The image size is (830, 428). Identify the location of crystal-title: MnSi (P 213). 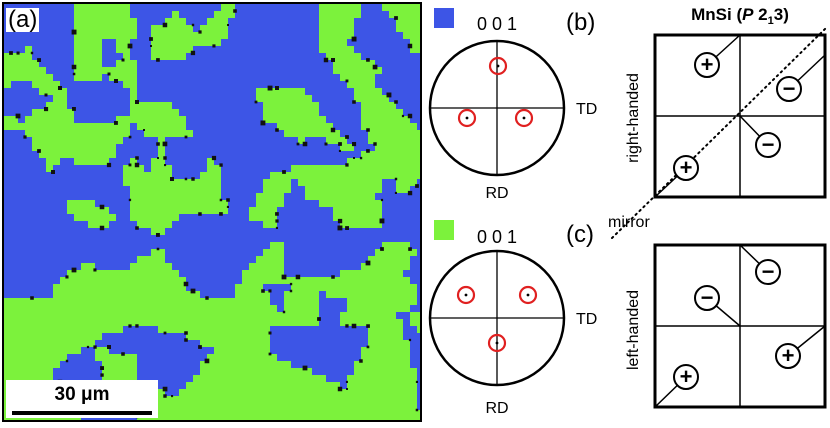
(740, 16).